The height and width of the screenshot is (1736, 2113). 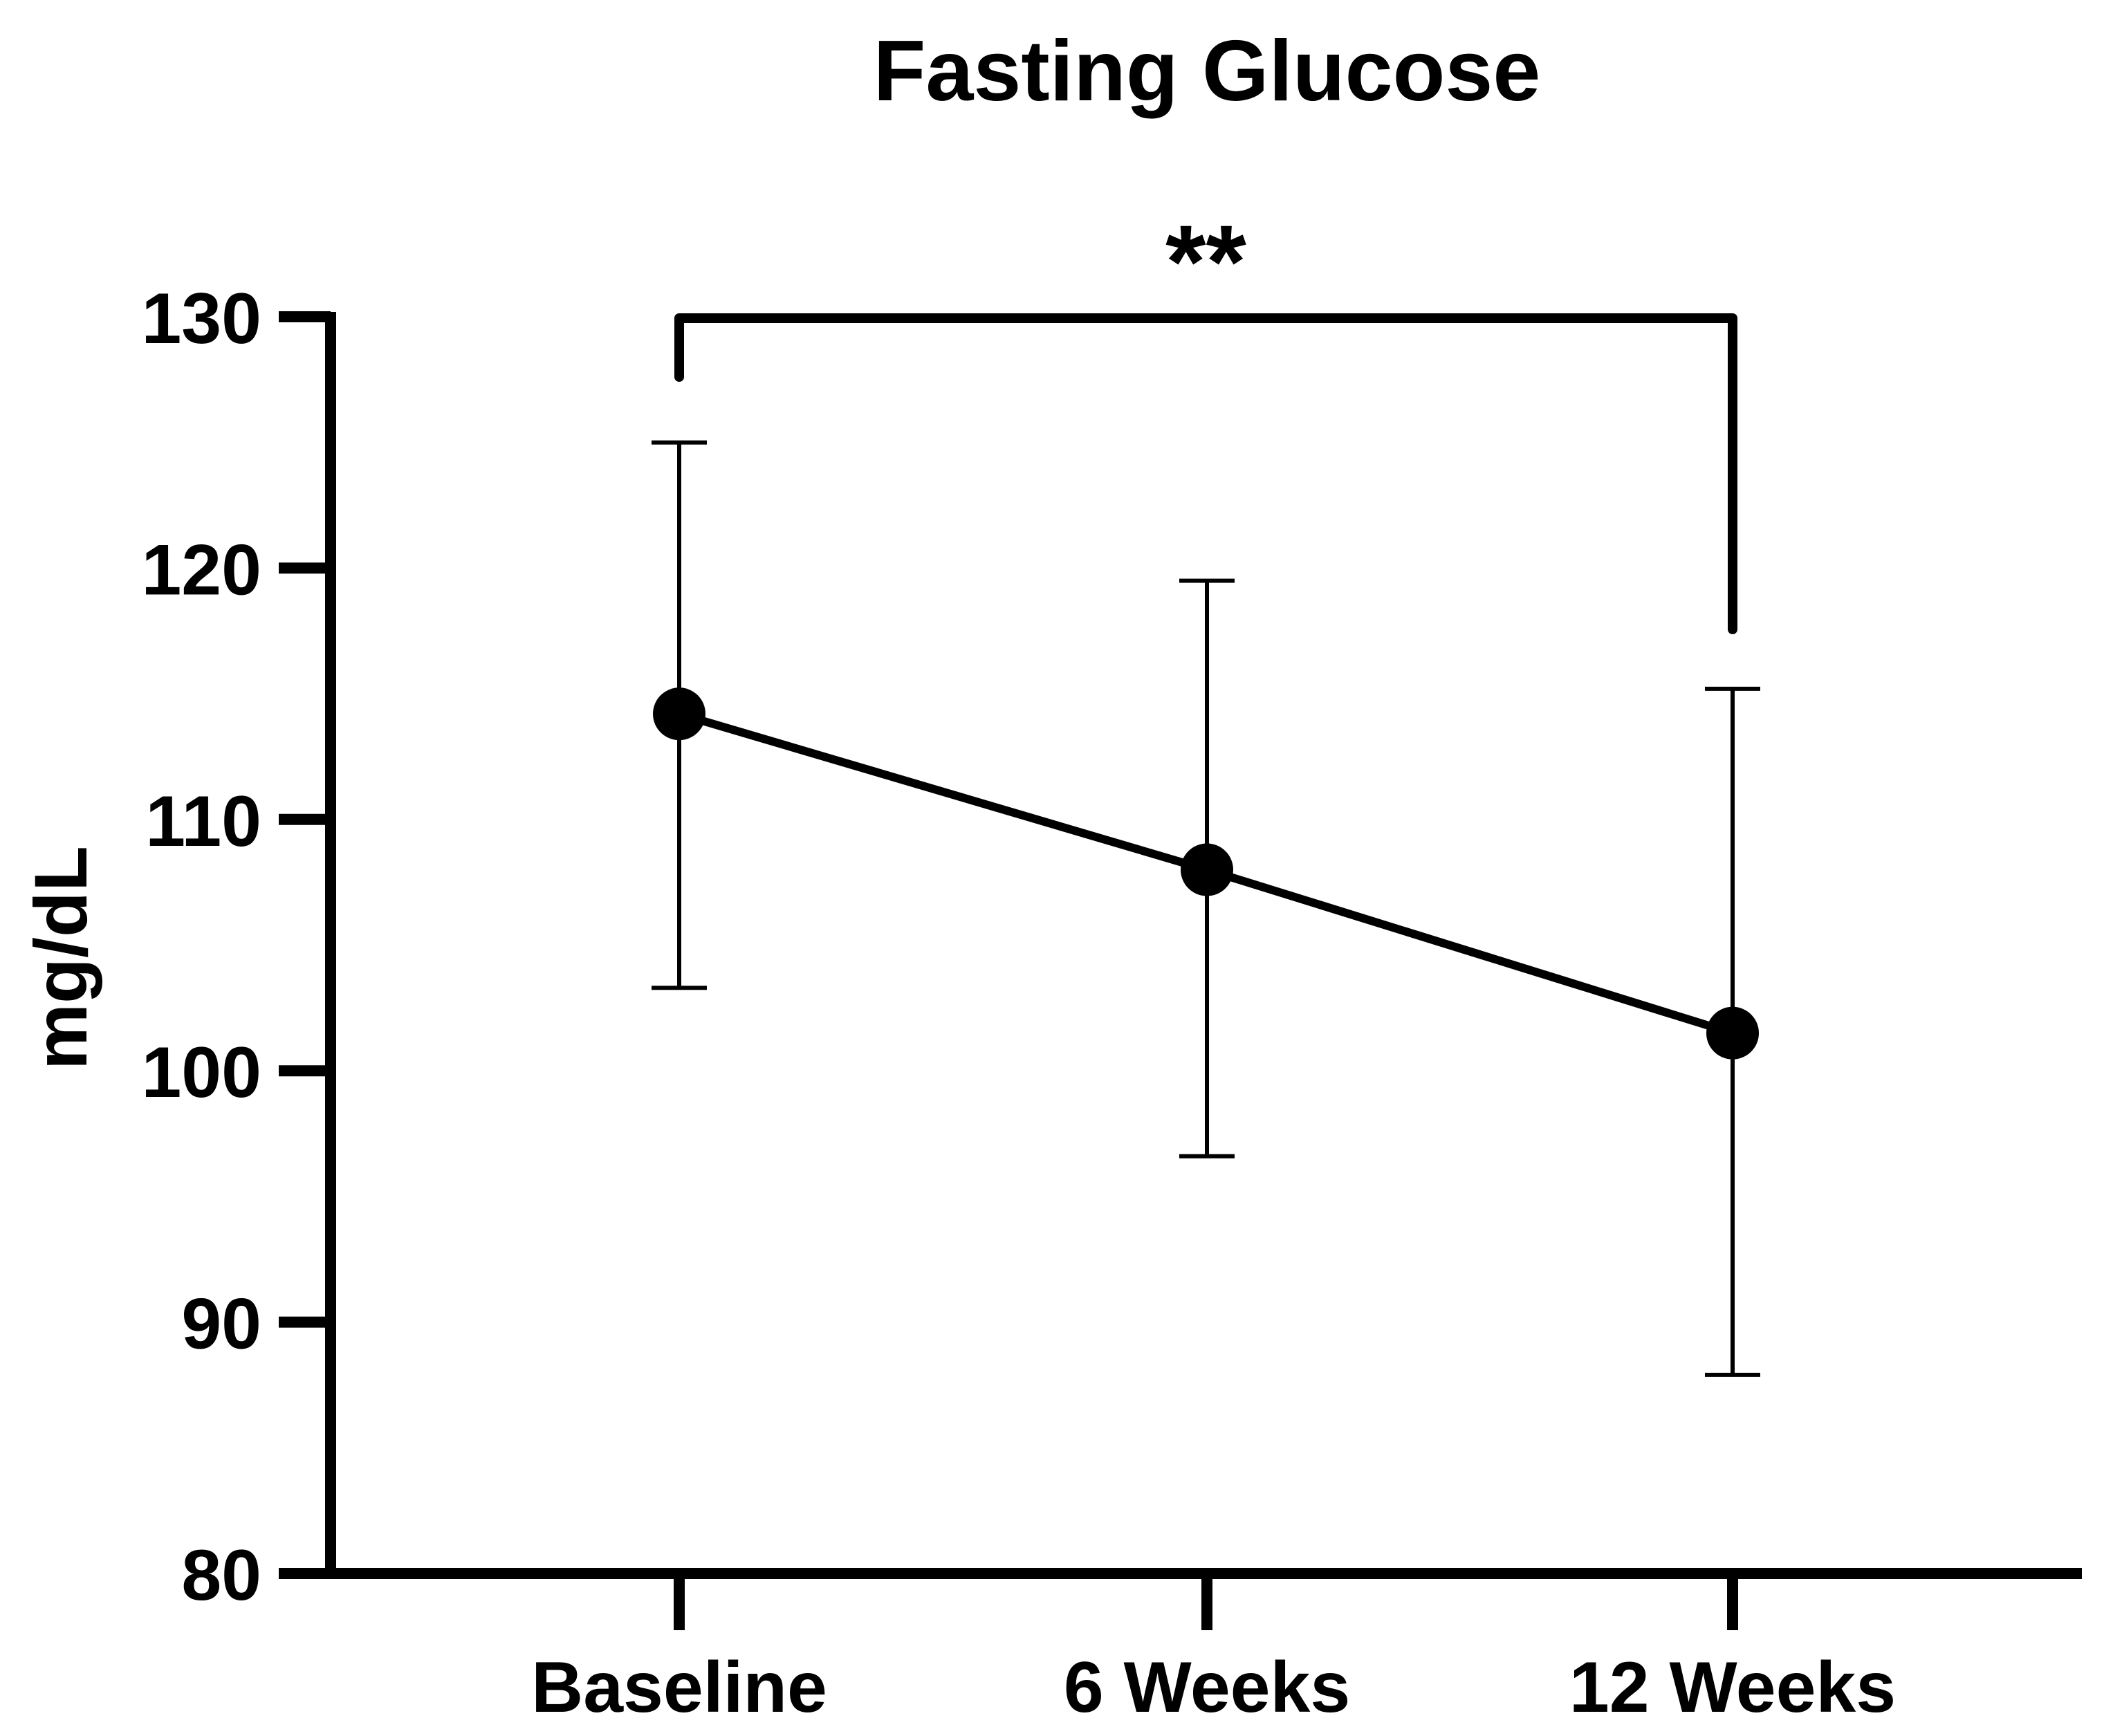 What do you see at coordinates (1732, 1687) in the screenshot?
I see `x-tick-label: 12 Weeks` at bounding box center [1732, 1687].